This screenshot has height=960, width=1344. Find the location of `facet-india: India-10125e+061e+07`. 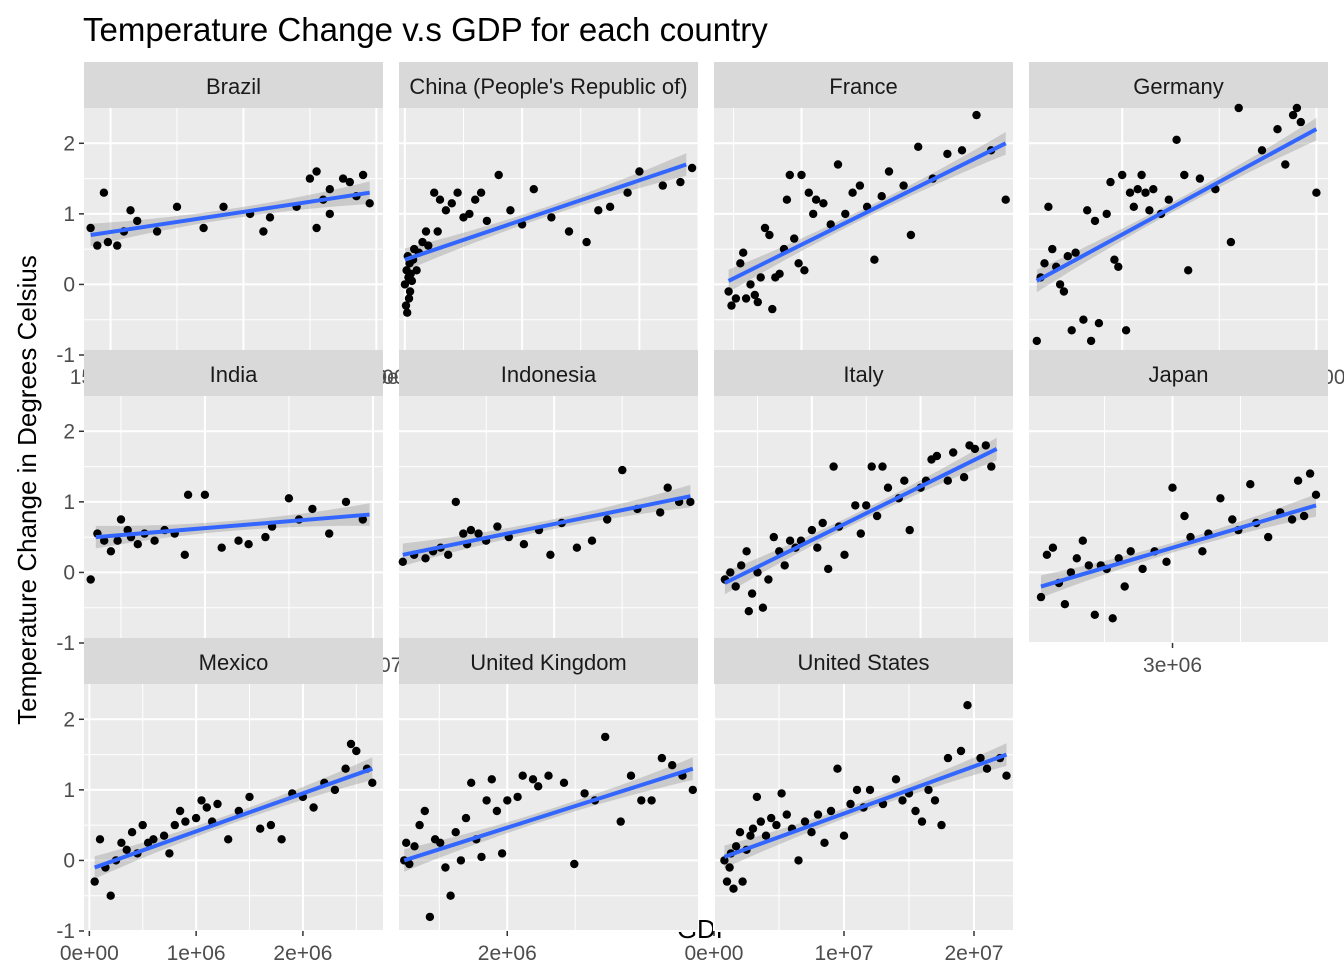

facet-india: India-10125e+061e+07 is located at coordinates (229, 513).